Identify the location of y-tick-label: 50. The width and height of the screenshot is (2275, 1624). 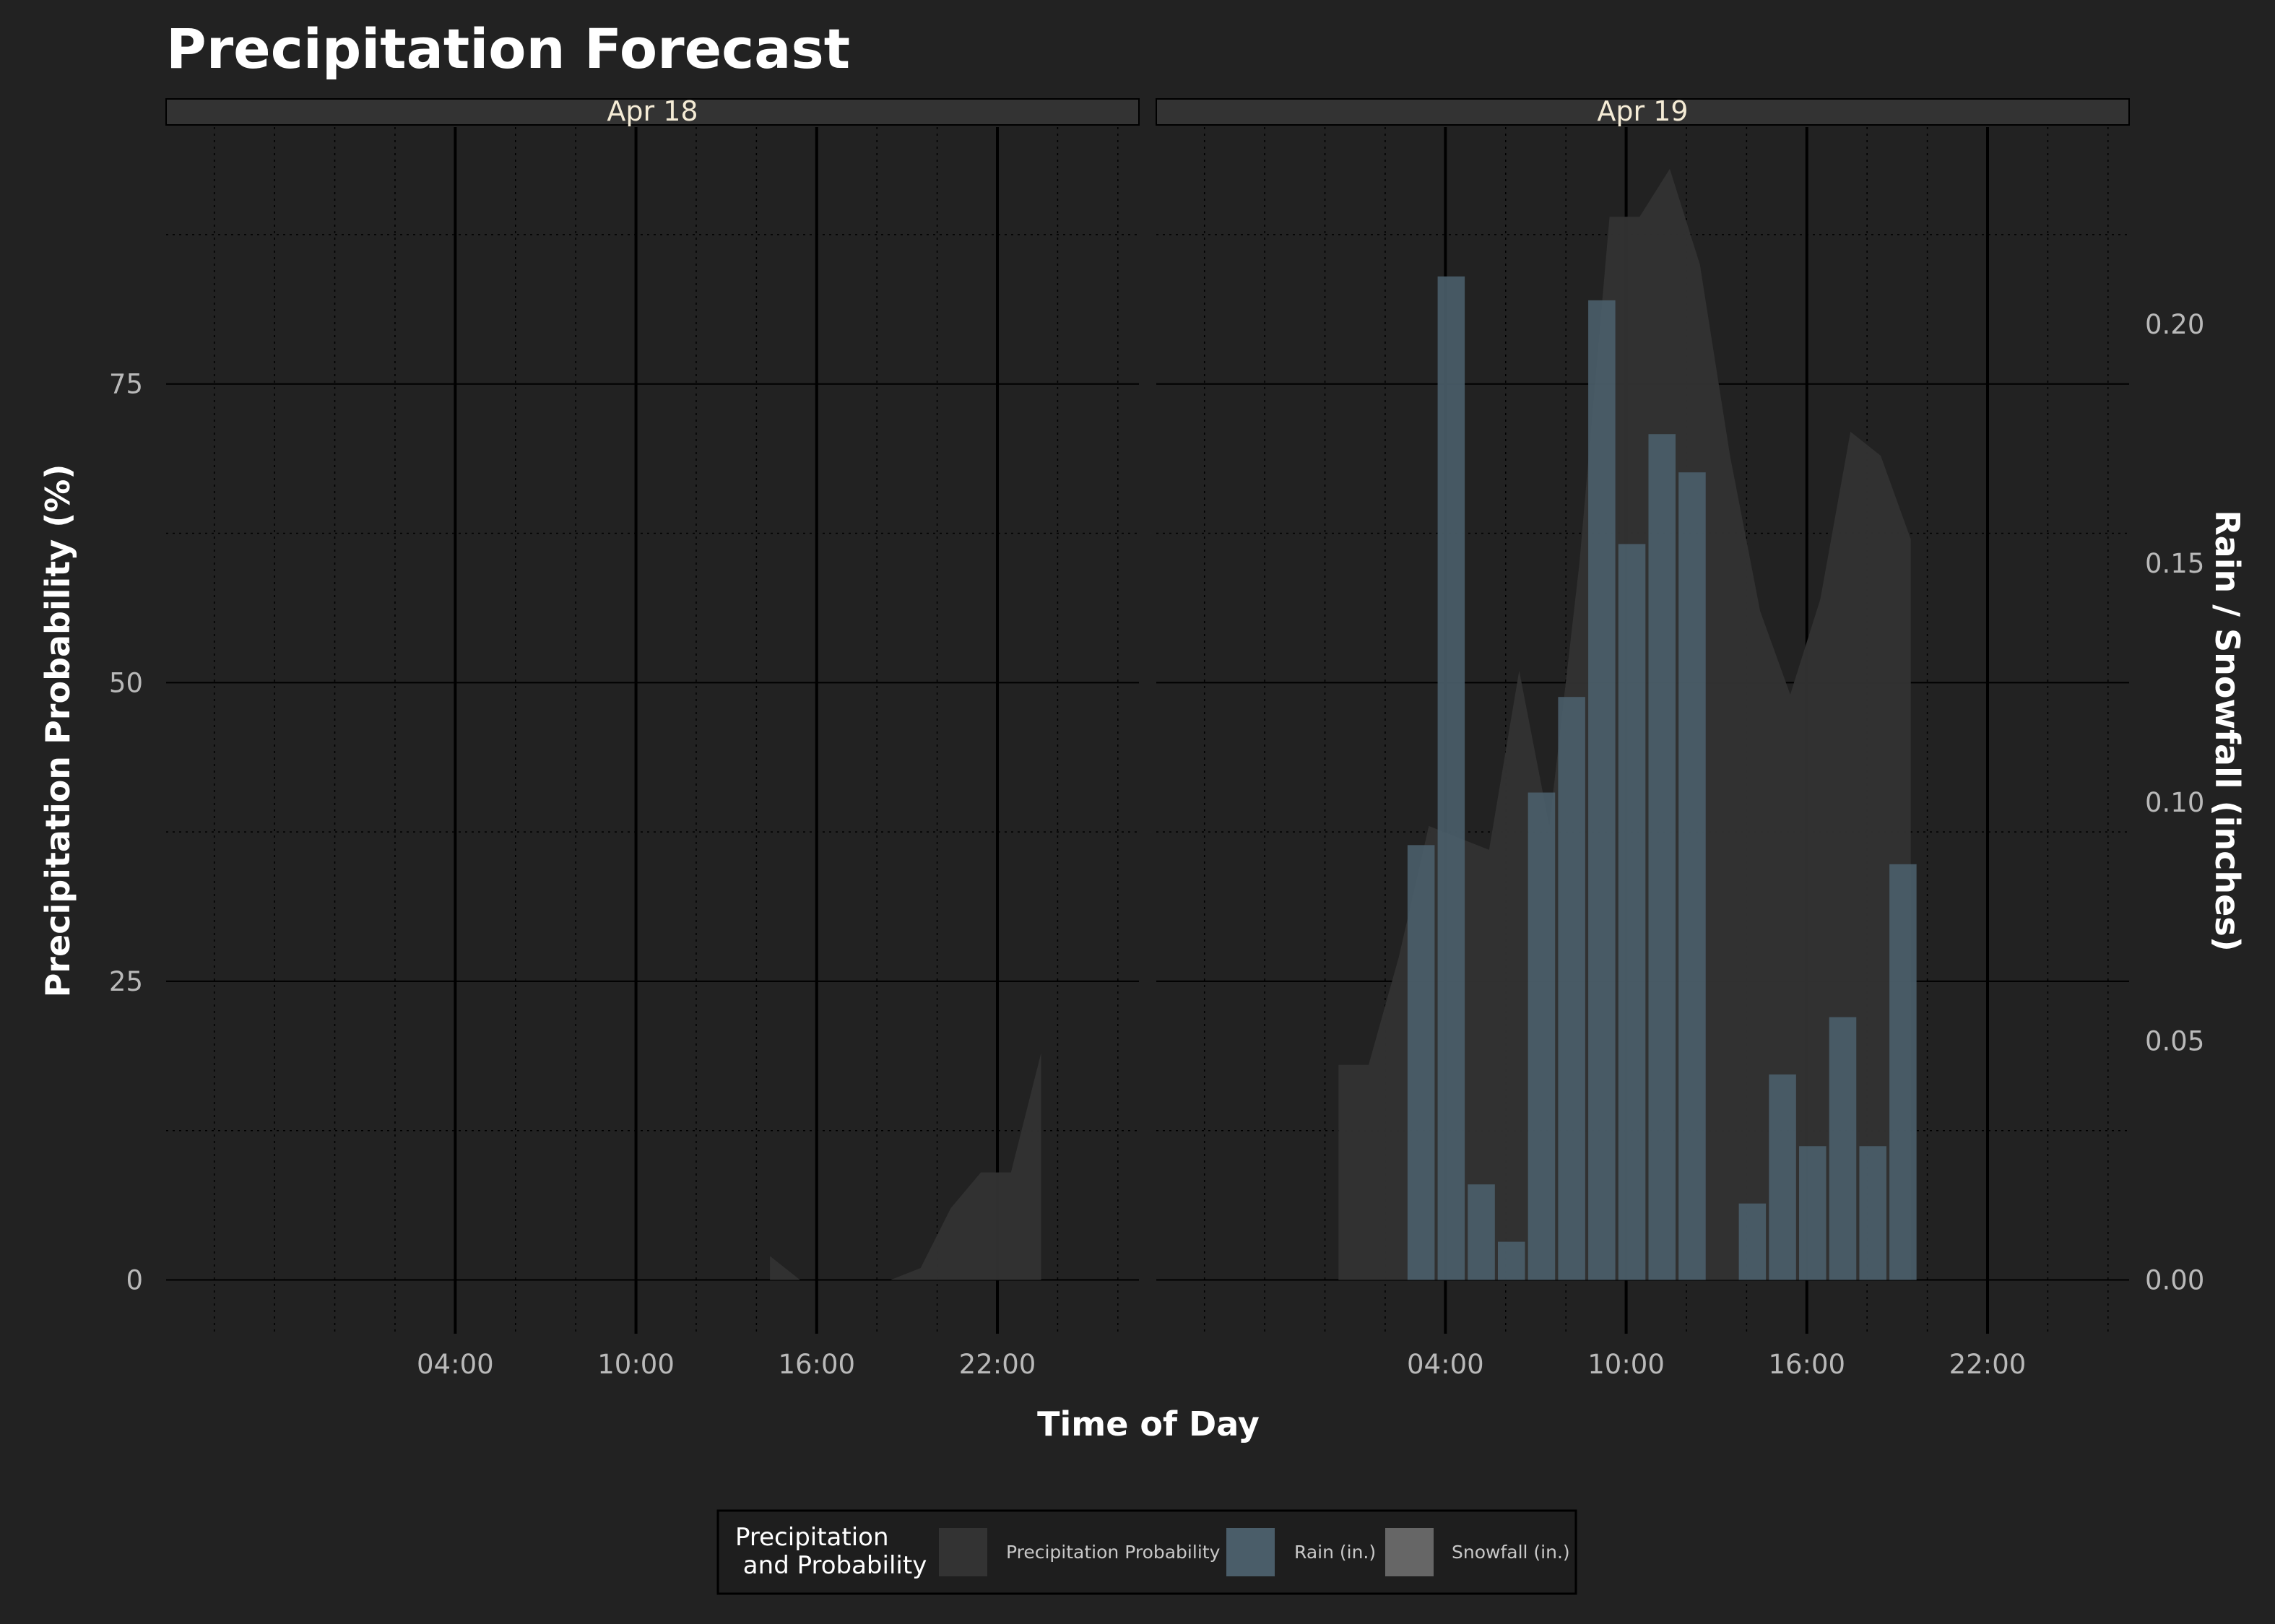
(126, 682).